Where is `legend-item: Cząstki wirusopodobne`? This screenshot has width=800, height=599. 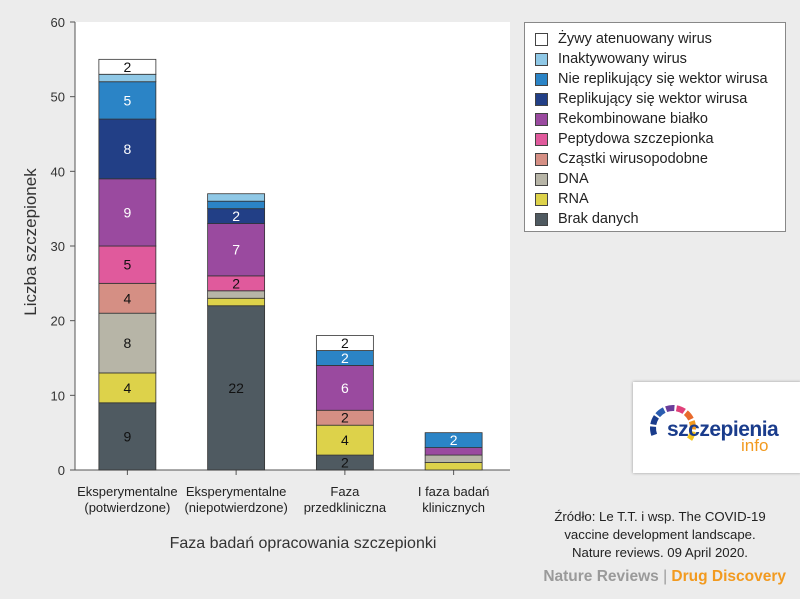 legend-item: Cząstki wirusopodobne is located at coordinates (660, 159).